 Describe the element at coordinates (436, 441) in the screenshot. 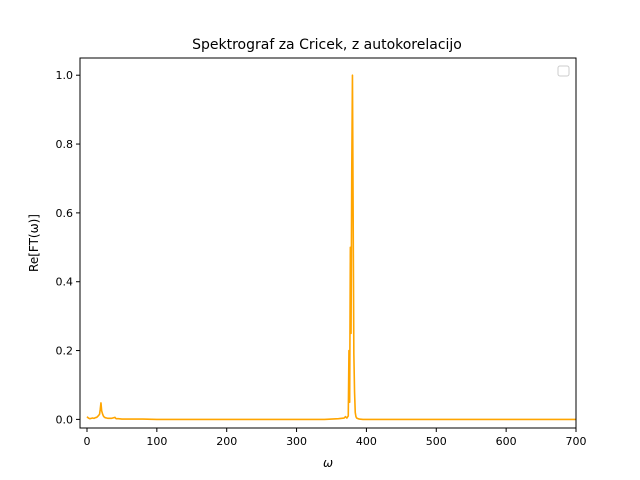

I see `x-tick-label: 500` at that location.